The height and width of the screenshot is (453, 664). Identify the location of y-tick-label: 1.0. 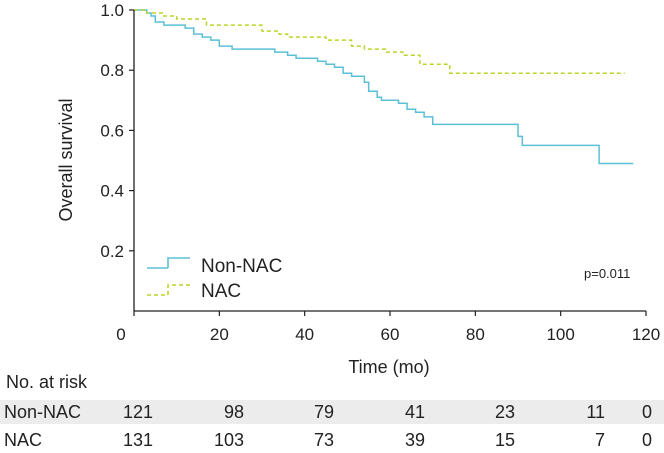
(112, 10).